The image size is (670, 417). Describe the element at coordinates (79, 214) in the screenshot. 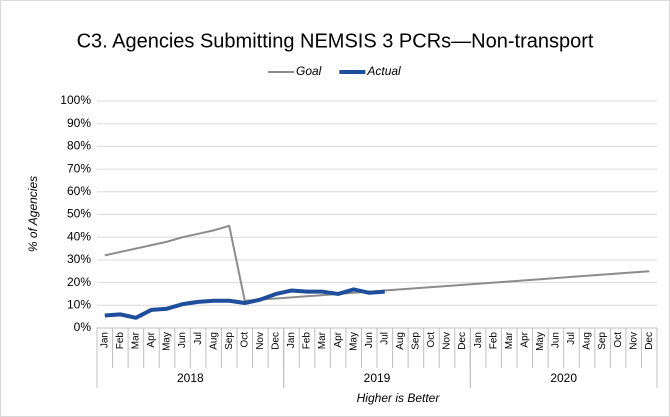

I see `y-tick-label: 50%` at that location.